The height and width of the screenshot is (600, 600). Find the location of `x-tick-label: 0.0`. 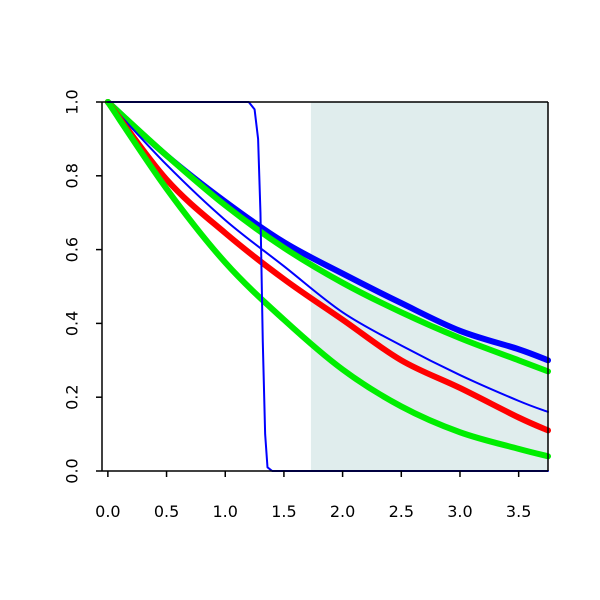

x-tick-label: 0.0 is located at coordinates (107, 511).